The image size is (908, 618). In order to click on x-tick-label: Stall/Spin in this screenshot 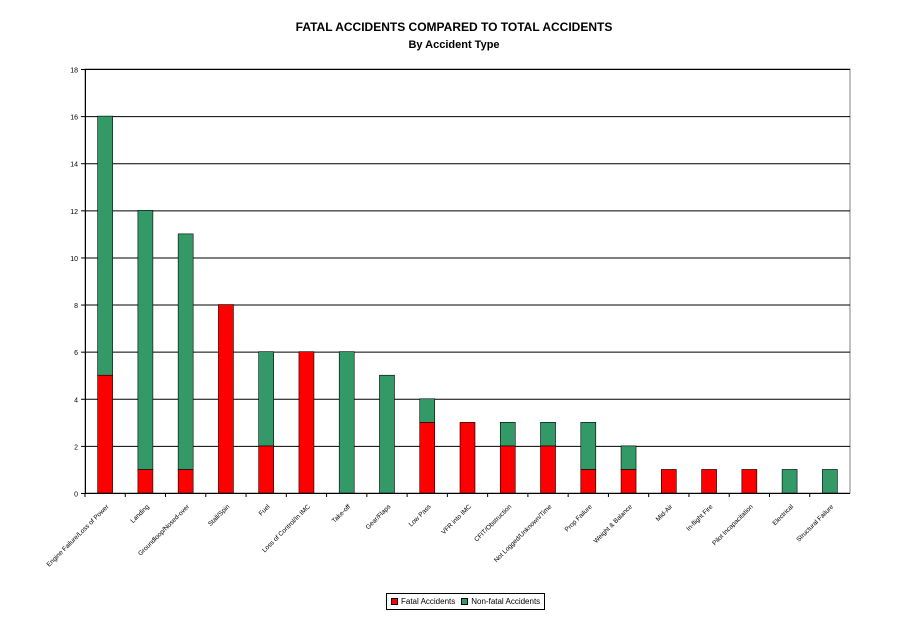, I will do `click(219, 515)`.